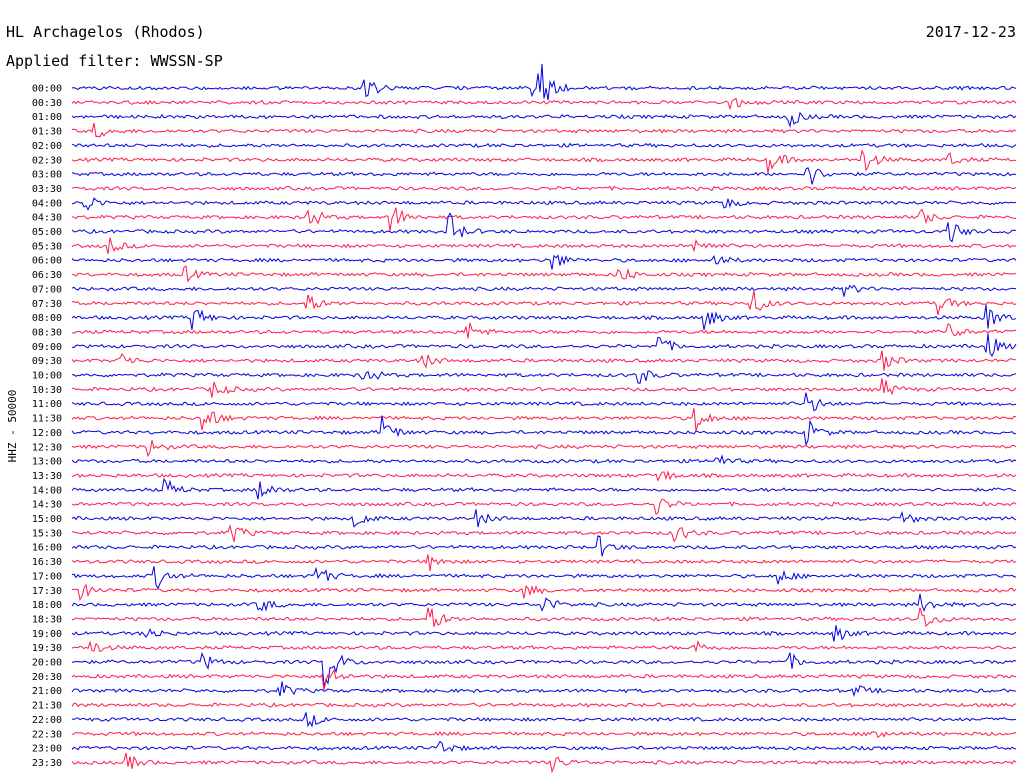 The width and height of the screenshot is (1024, 780). I want to click on time-tick-label: 19:30, so click(47, 648).